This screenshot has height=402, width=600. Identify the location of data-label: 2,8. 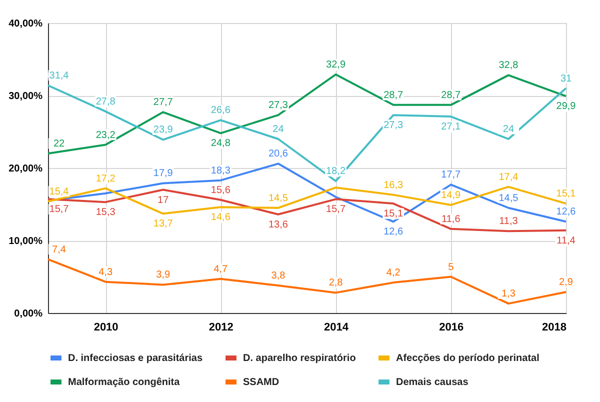
(336, 283).